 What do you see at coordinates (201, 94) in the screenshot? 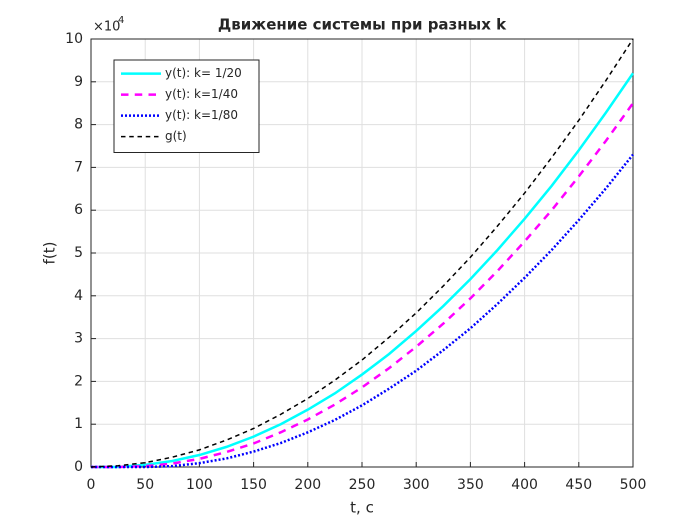
I see `legend-label: y(t): k=1/40` at bounding box center [201, 94].